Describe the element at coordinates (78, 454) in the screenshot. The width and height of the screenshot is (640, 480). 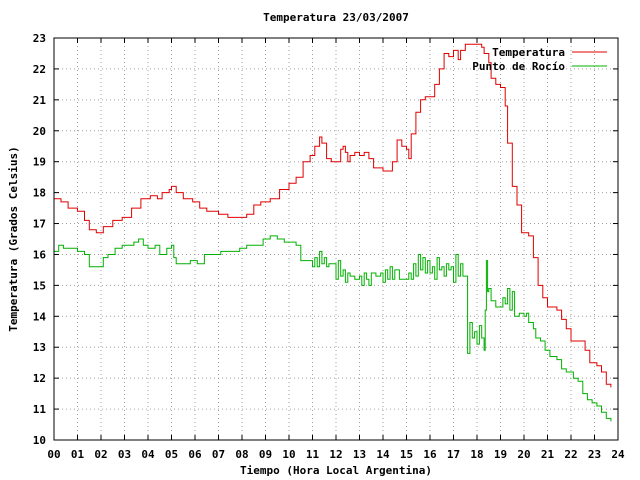
I see `x-tick-label: 01` at that location.